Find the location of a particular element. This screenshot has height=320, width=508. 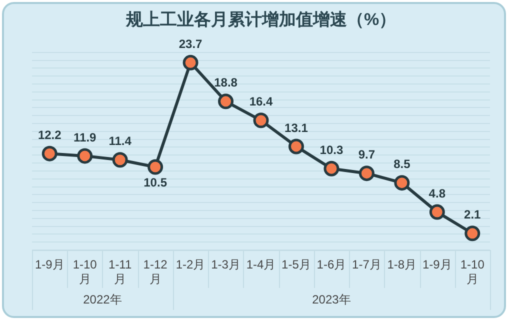

data-label: 11.4 is located at coordinates (120, 141).